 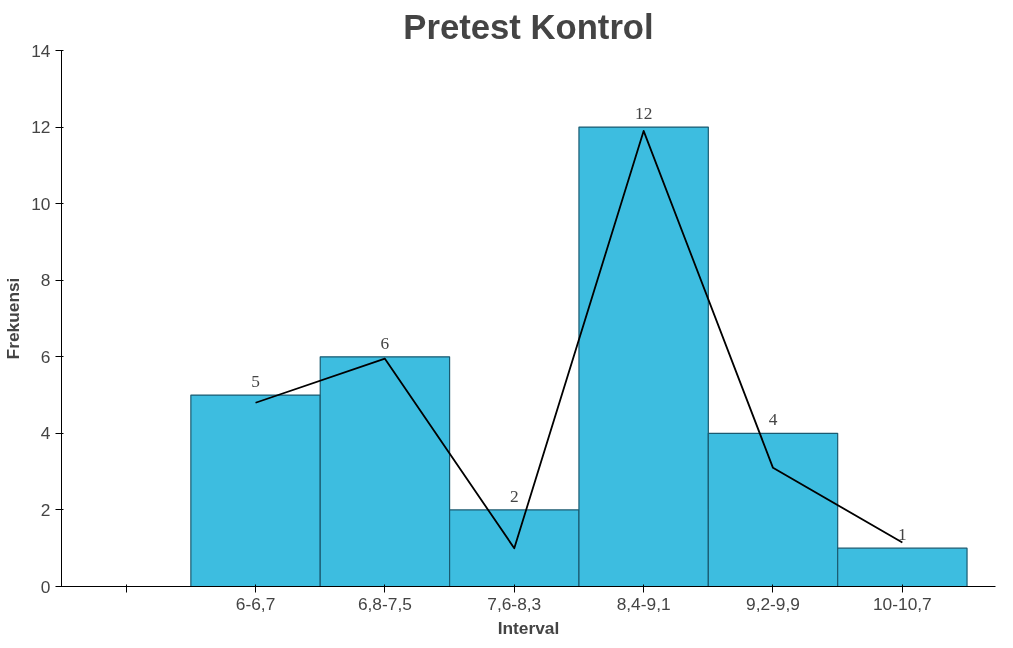 What do you see at coordinates (384, 603) in the screenshot?
I see `x-tick-label: 6,8-7,5` at bounding box center [384, 603].